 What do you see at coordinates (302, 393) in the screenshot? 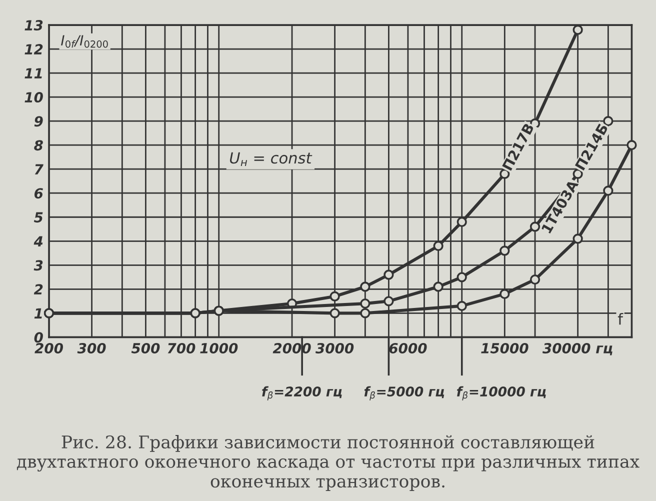
I see `ref-line-label: f$_{β}$=2200 гц` at bounding box center [302, 393].